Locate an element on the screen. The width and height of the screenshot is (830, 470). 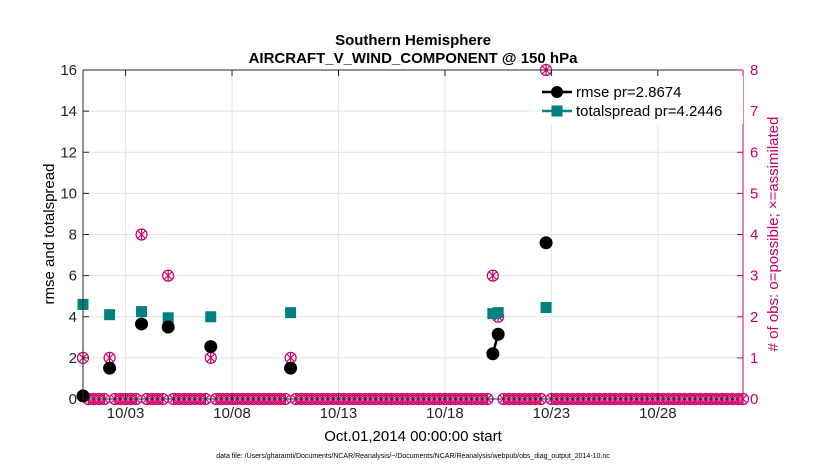
x-tick-label: 10/13 is located at coordinates (339, 413).